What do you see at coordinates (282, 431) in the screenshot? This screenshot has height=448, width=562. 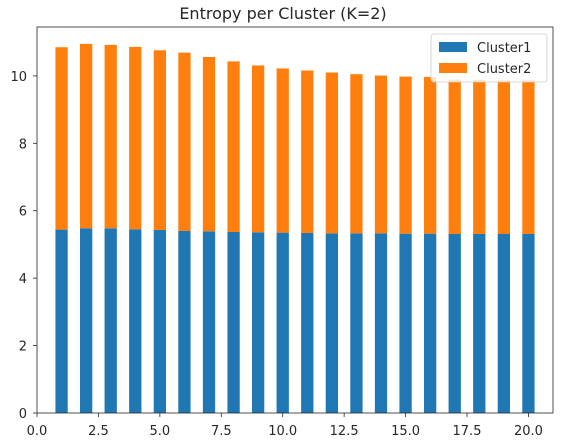 I see `x-tick-label: 10.0` at bounding box center [282, 431].